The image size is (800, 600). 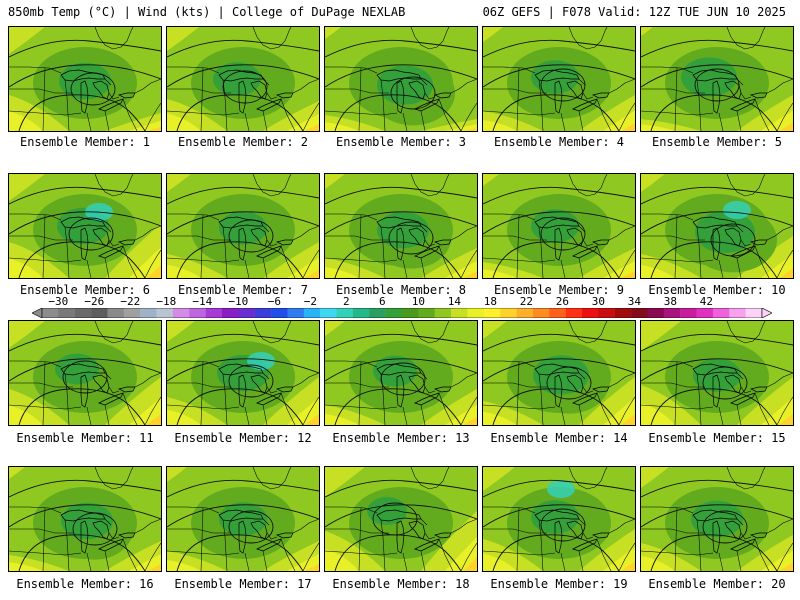 I want to click on colorbar-tick-label: 10, so click(x=418, y=301).